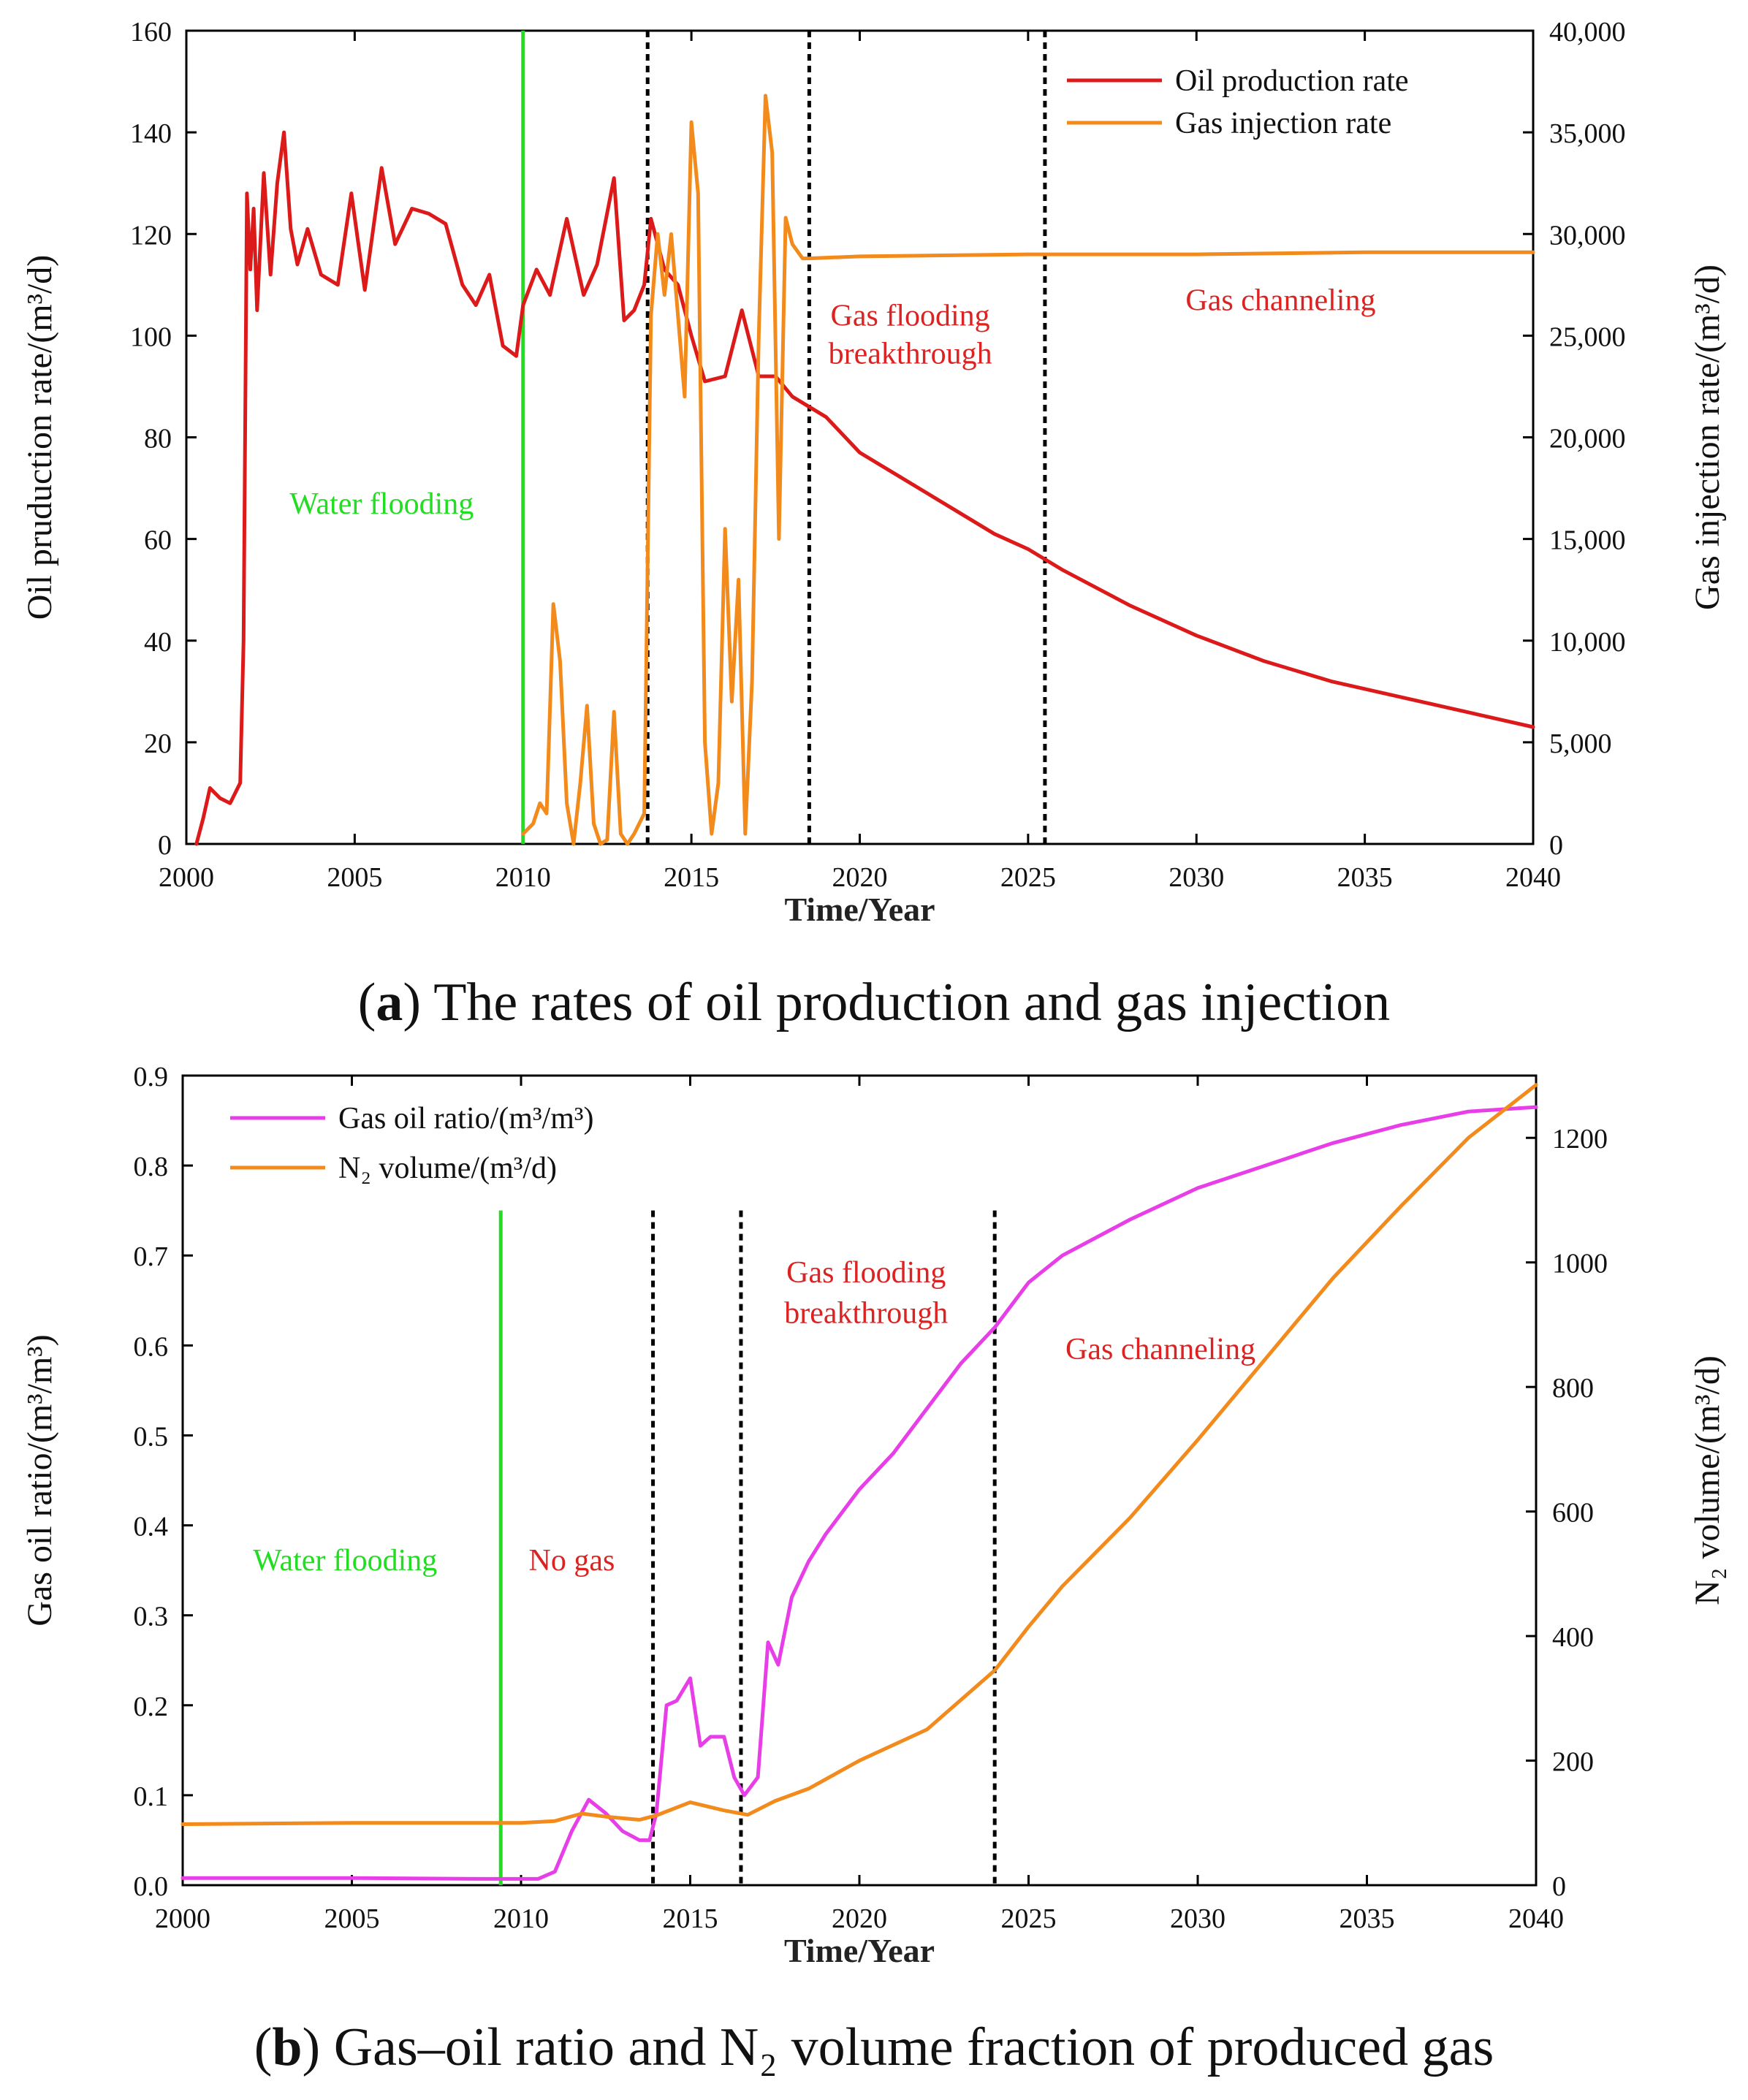 This screenshot has width=1748, height=2100. I want to click on y-left-tick-label: 100, so click(151, 337).